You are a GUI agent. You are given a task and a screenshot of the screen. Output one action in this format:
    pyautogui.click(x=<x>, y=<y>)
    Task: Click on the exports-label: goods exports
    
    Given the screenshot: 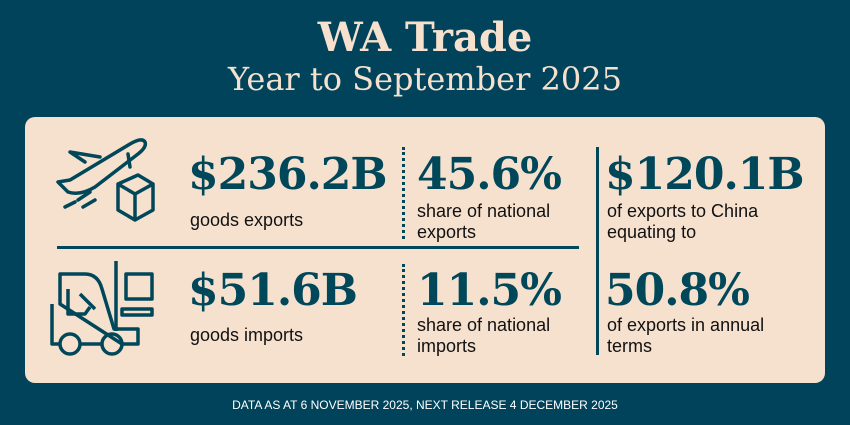 What is the action you would take?
    pyautogui.click(x=247, y=220)
    